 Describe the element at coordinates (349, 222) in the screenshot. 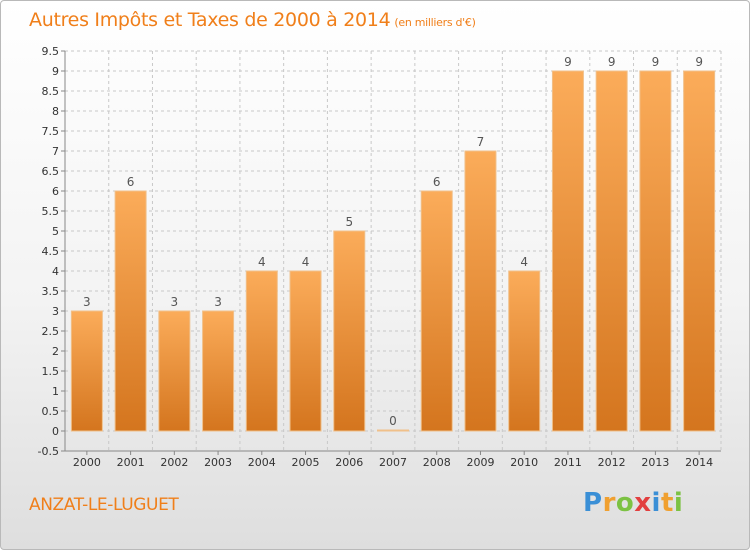

I see `data-label: 5` at that location.